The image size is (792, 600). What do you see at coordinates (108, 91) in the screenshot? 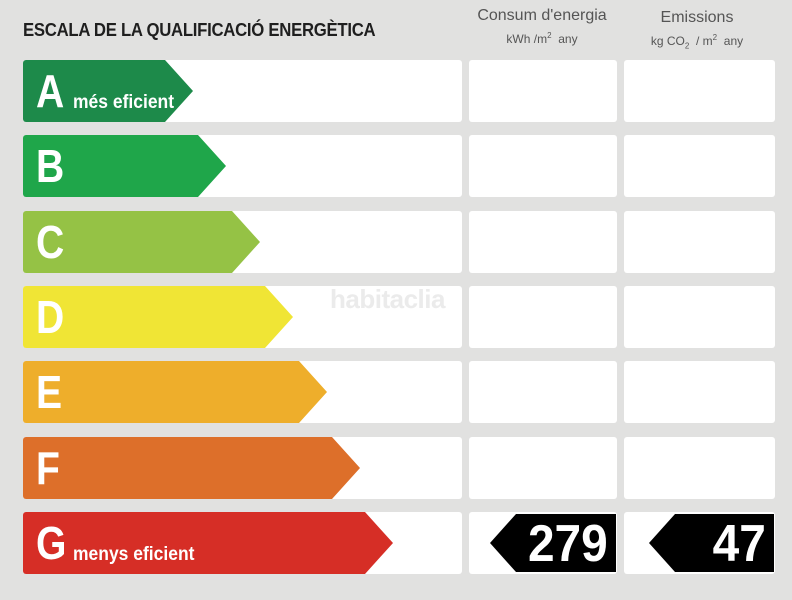
I see `rating-arrow-a` at bounding box center [108, 91].